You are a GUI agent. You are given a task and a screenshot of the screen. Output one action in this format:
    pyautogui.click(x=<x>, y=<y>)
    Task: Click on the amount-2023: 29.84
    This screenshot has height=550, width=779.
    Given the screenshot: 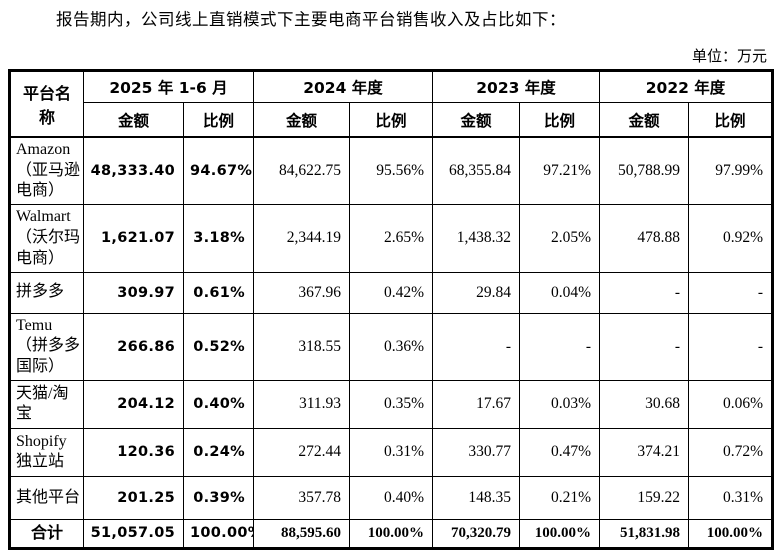 What is the action you would take?
    pyautogui.click(x=476, y=292)
    